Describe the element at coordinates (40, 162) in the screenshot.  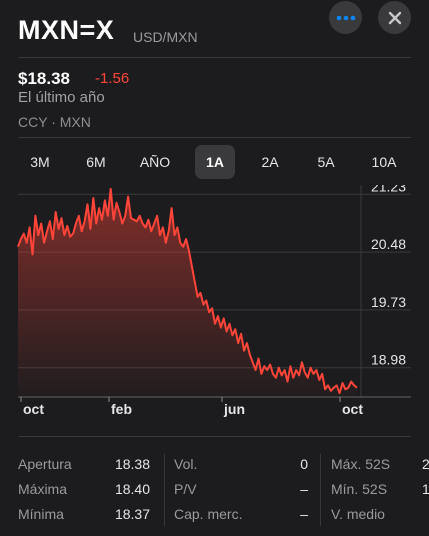
I see `tab-3m: 3M` at that location.